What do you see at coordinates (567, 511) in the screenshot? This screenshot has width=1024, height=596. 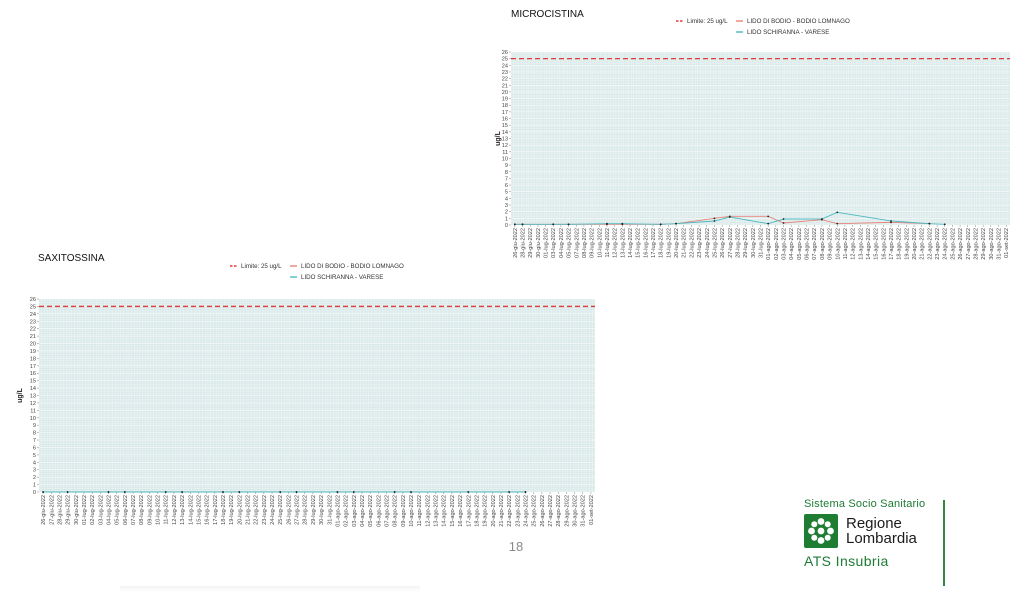 I see `x-tick-label: 29-ago-2022` at bounding box center [567, 511].